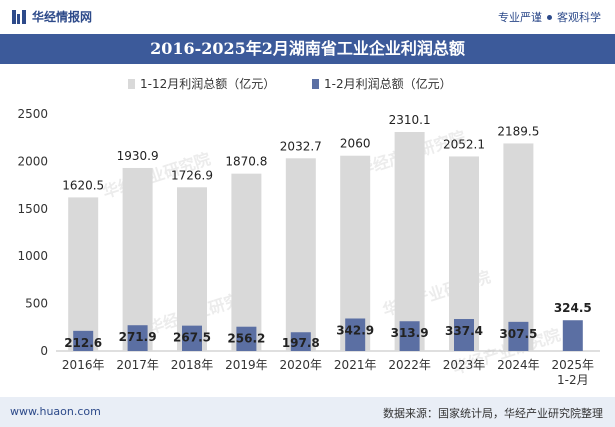 The image size is (615, 427). I want to click on x-tick-label: 2023年, so click(464, 365).